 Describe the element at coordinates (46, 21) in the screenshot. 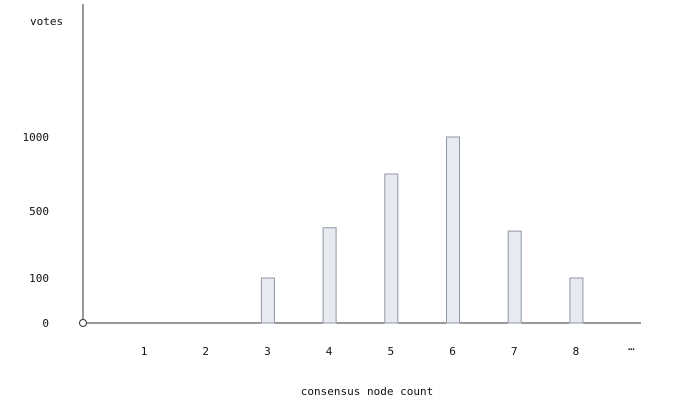

I see `y-axis-title: votes` at that location.